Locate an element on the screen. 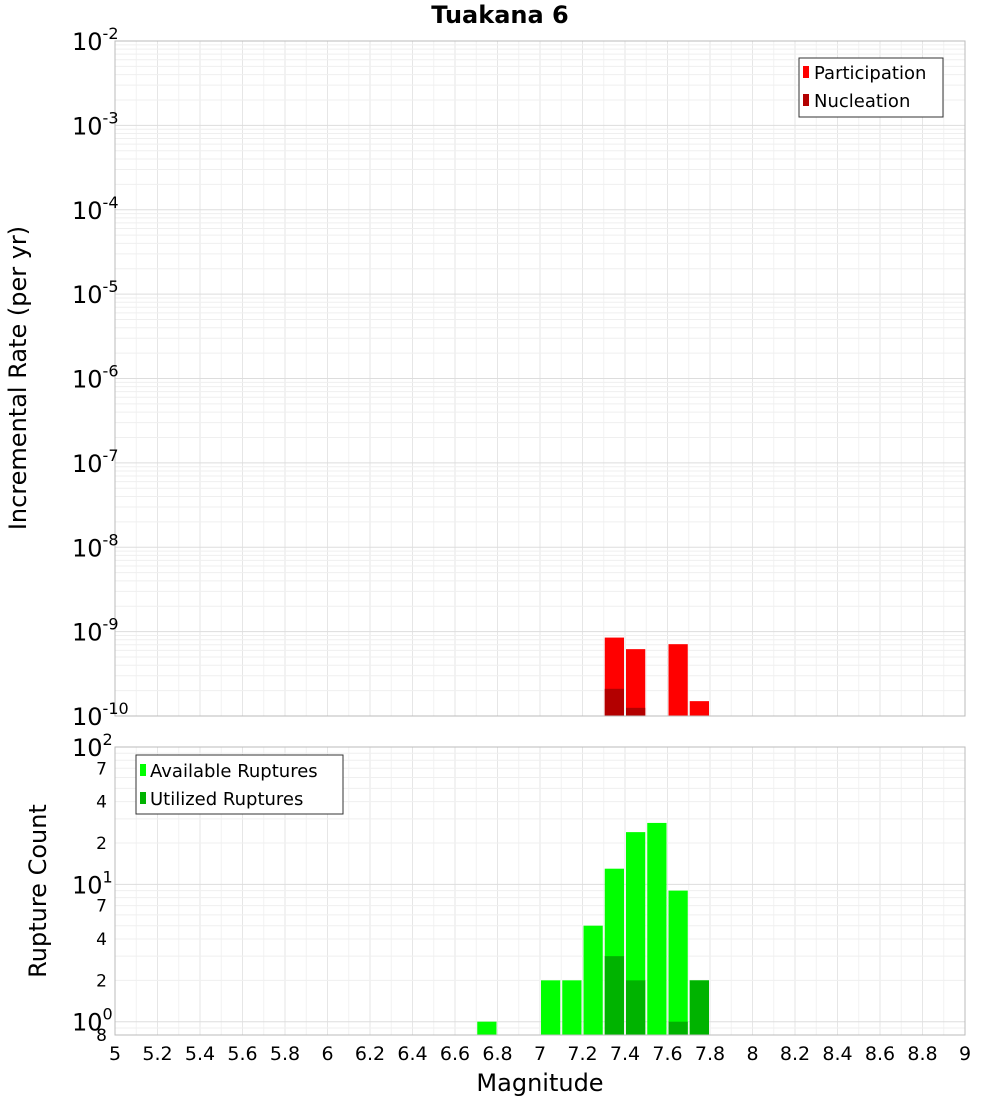 The image size is (1000, 1100). available-legend-label: Available Ruptures is located at coordinates (234, 771).